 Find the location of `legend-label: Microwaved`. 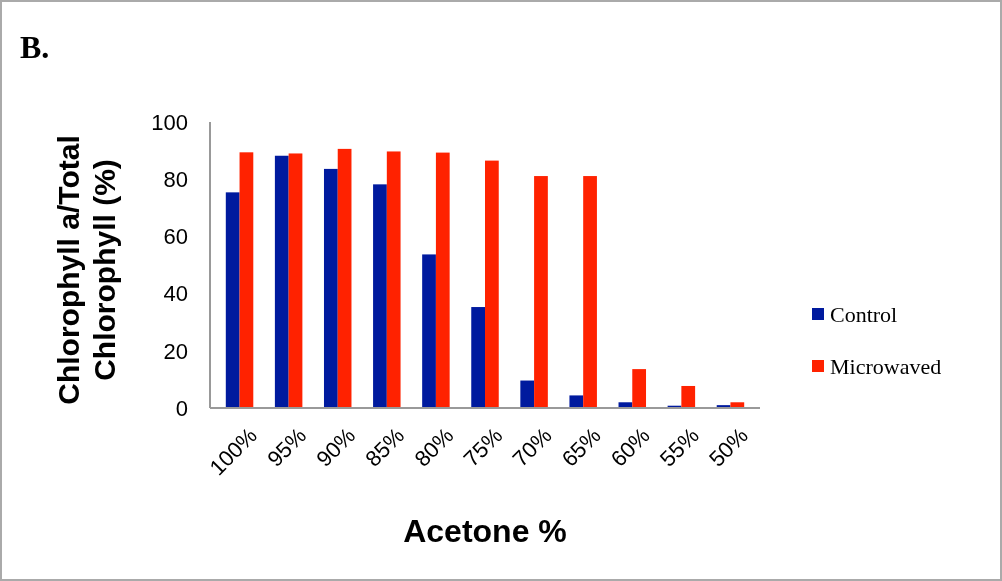

legend-label: Microwaved is located at coordinates (886, 366).